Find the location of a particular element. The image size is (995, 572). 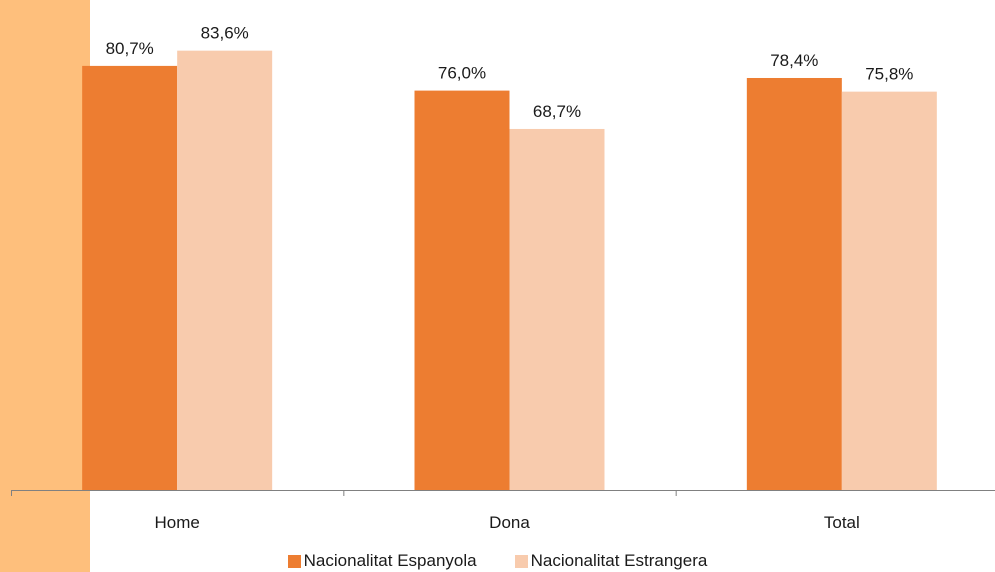

data-label-total-series-0: 78,4% is located at coordinates (794, 60).